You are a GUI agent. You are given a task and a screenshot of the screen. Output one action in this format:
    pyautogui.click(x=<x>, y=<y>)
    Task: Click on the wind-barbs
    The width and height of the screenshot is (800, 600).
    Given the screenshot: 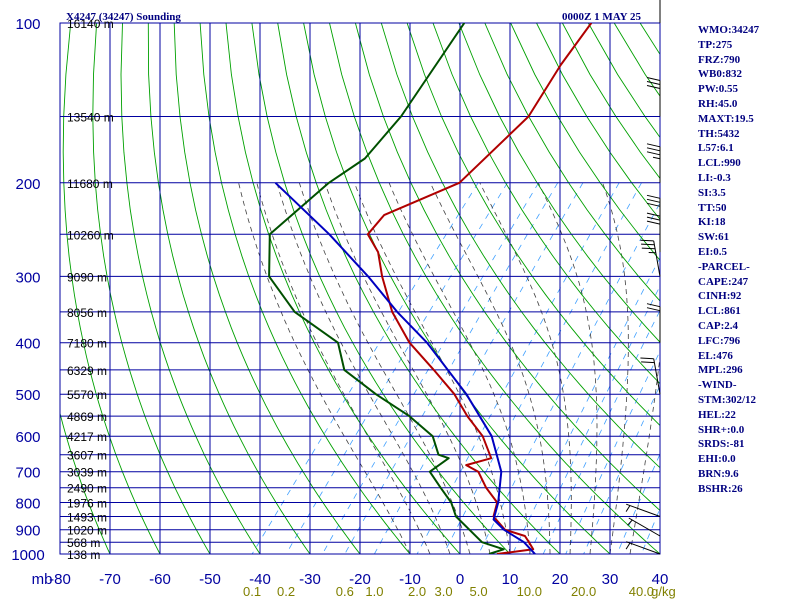 What is the action you would take?
    pyautogui.click(x=643, y=277)
    